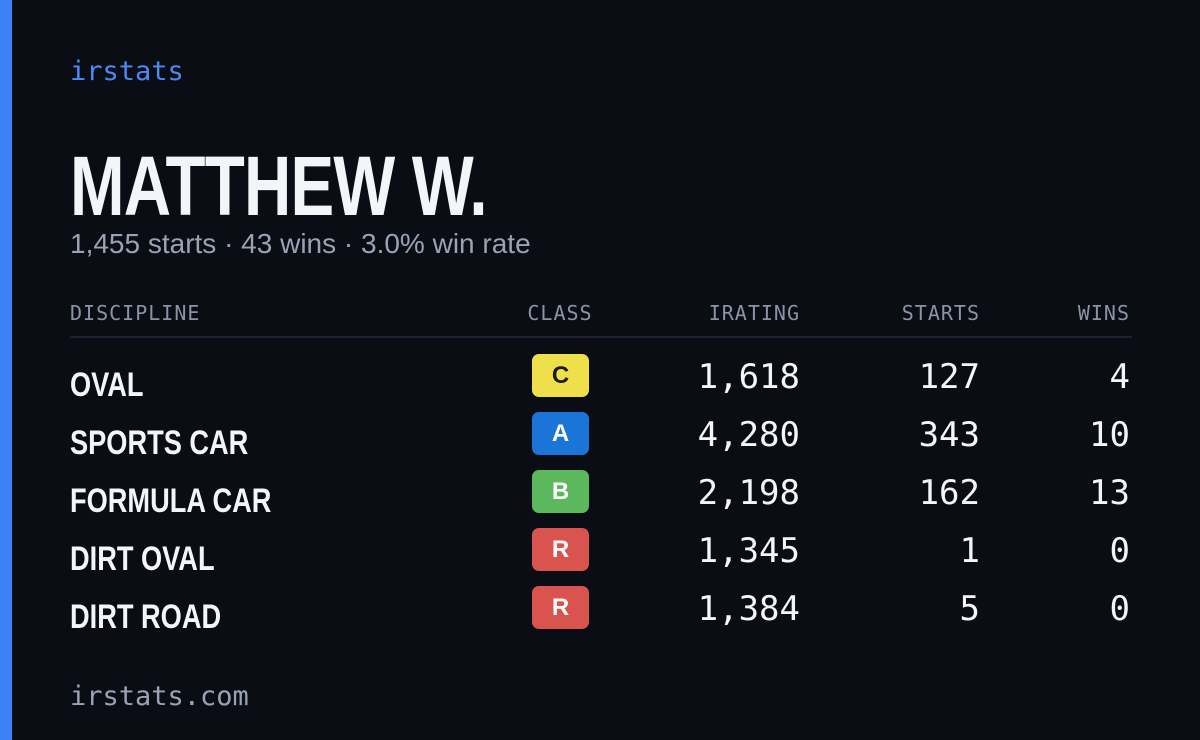 The image size is (1200, 740). What do you see at coordinates (940, 313) in the screenshot?
I see `col-starts-header: STARTS` at bounding box center [940, 313].